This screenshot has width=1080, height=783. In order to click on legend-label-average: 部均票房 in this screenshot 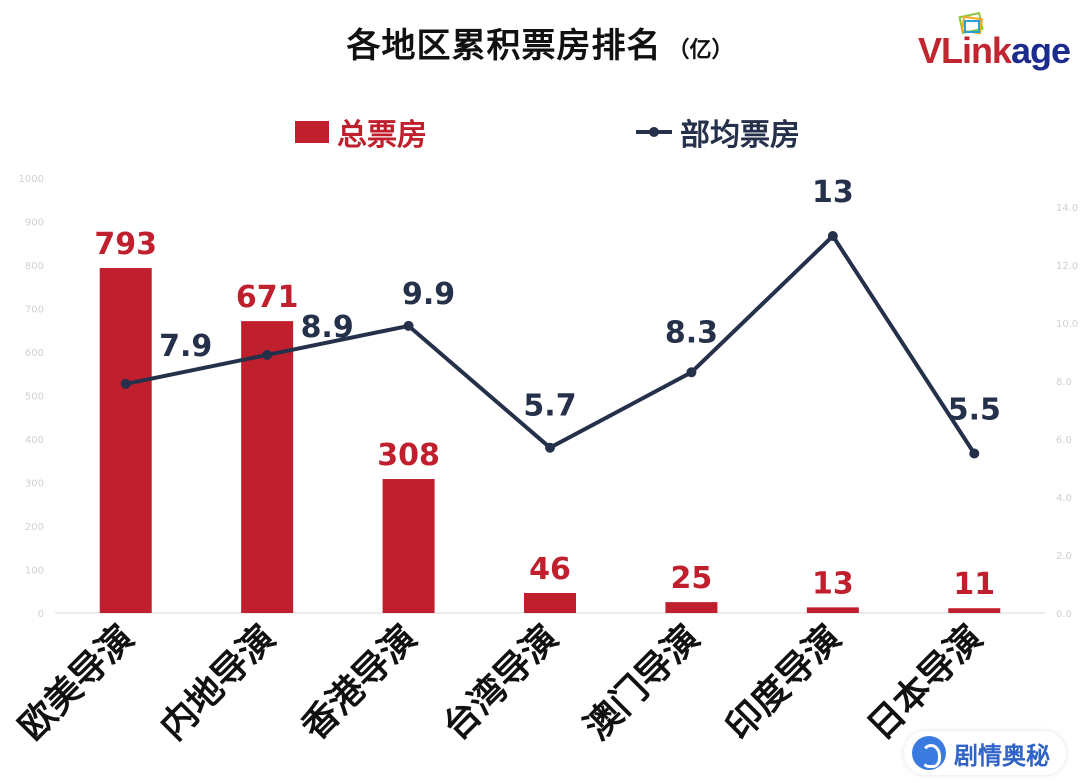, I will do `click(740, 135)`.